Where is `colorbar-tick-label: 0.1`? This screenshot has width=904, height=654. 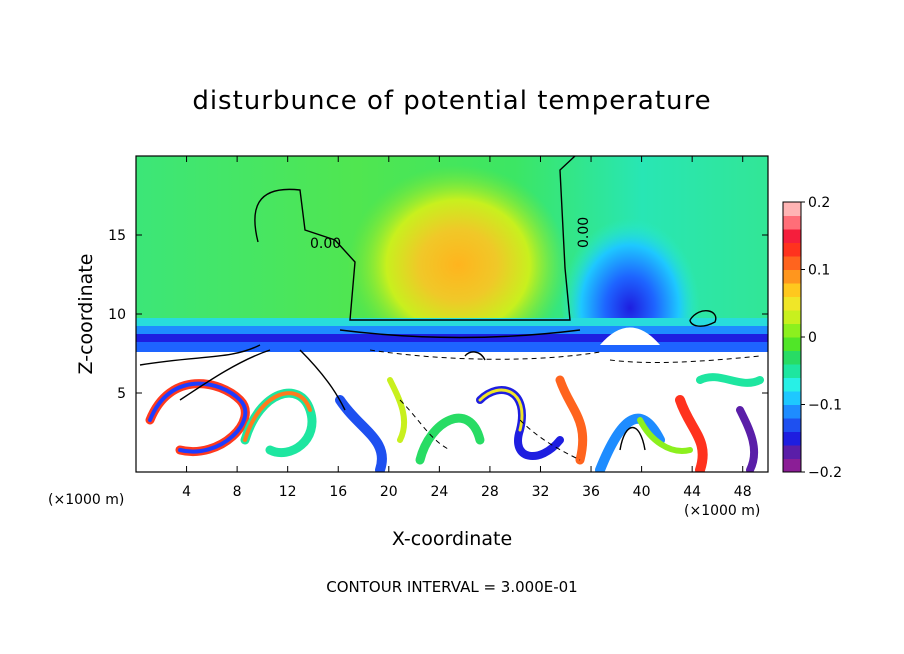
colorbar-tick-label: 0.1 is located at coordinates (819, 271).